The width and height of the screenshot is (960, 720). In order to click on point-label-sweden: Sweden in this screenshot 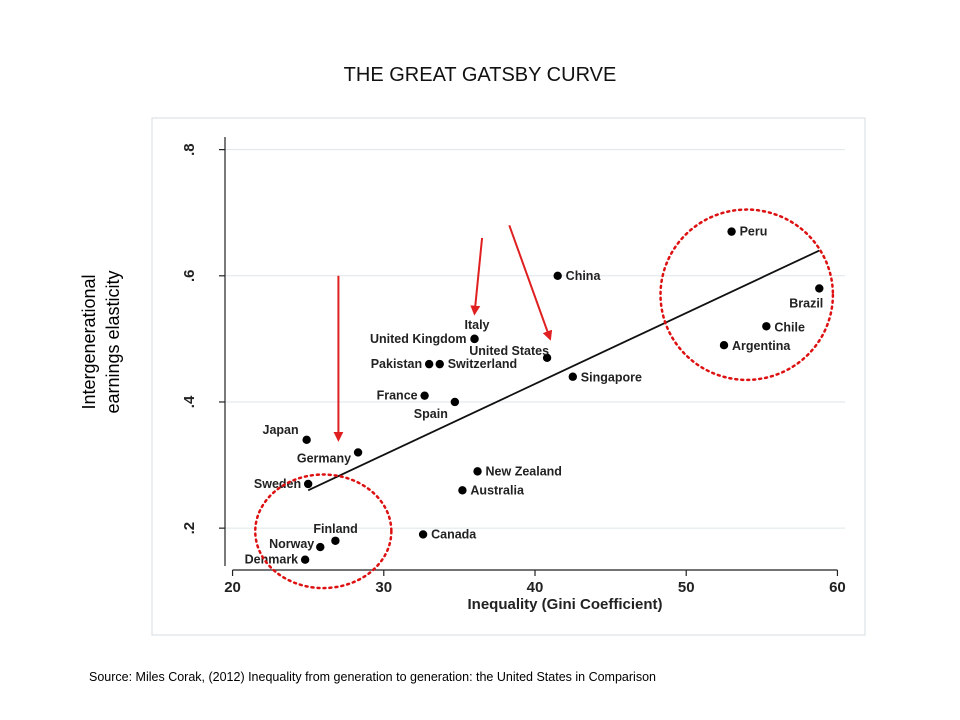, I will do `click(277, 484)`.